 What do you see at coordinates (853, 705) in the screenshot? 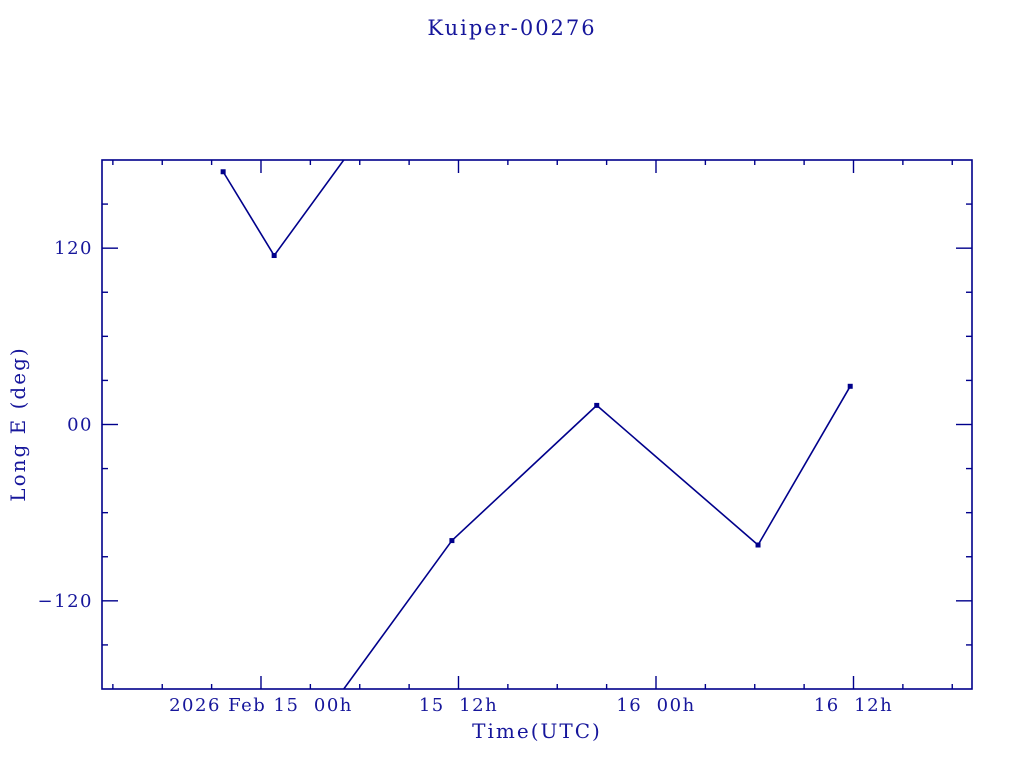
I see `x-tick-label: 16 12h` at bounding box center [853, 705].